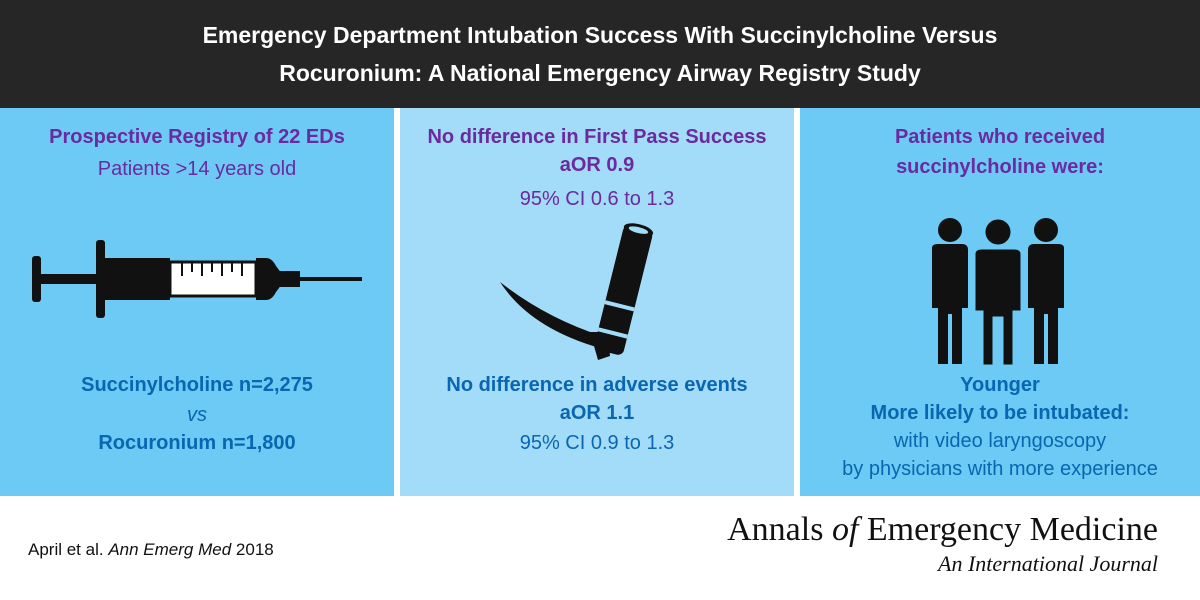  What do you see at coordinates (998, 292) in the screenshot?
I see `people-group-icon` at bounding box center [998, 292].